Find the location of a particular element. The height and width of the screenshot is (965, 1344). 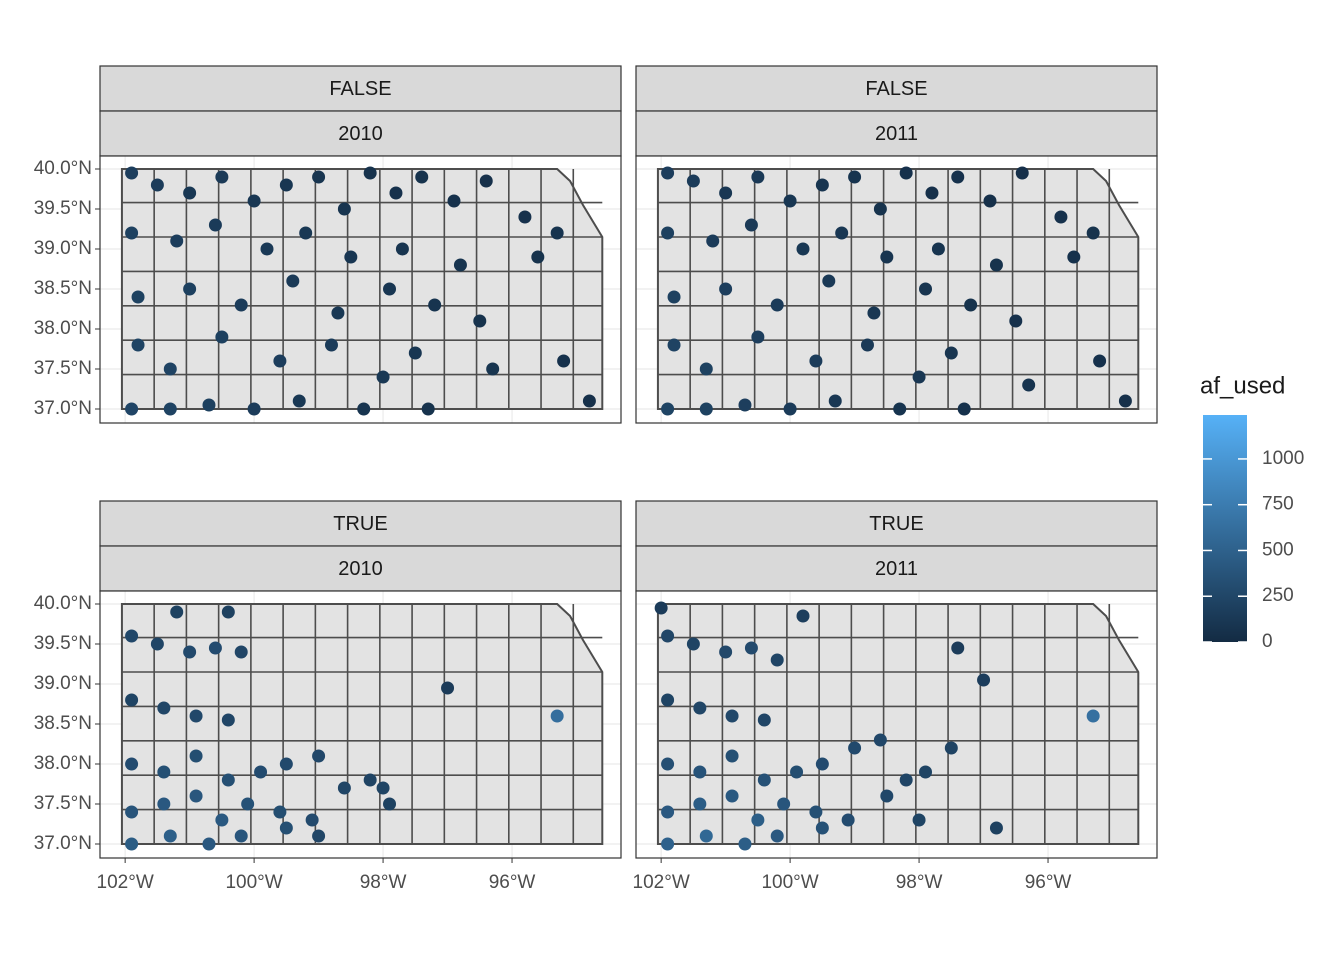

panel-border is located at coordinates (896, 724).